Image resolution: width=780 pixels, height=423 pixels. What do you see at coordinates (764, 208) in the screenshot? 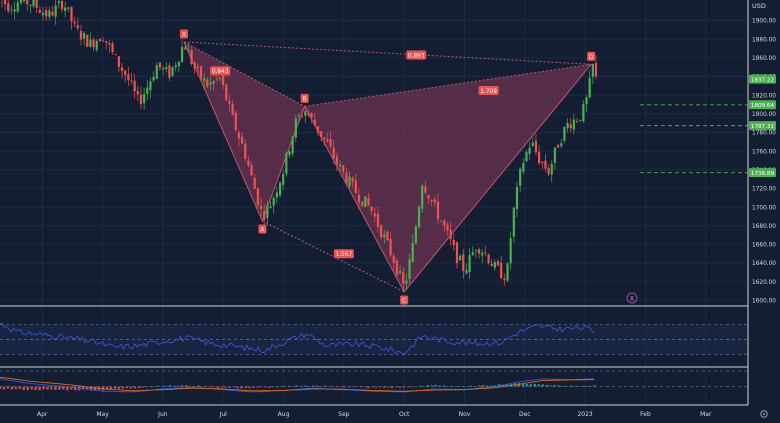
I see `price-tick-label: 1700.00` at bounding box center [764, 208].